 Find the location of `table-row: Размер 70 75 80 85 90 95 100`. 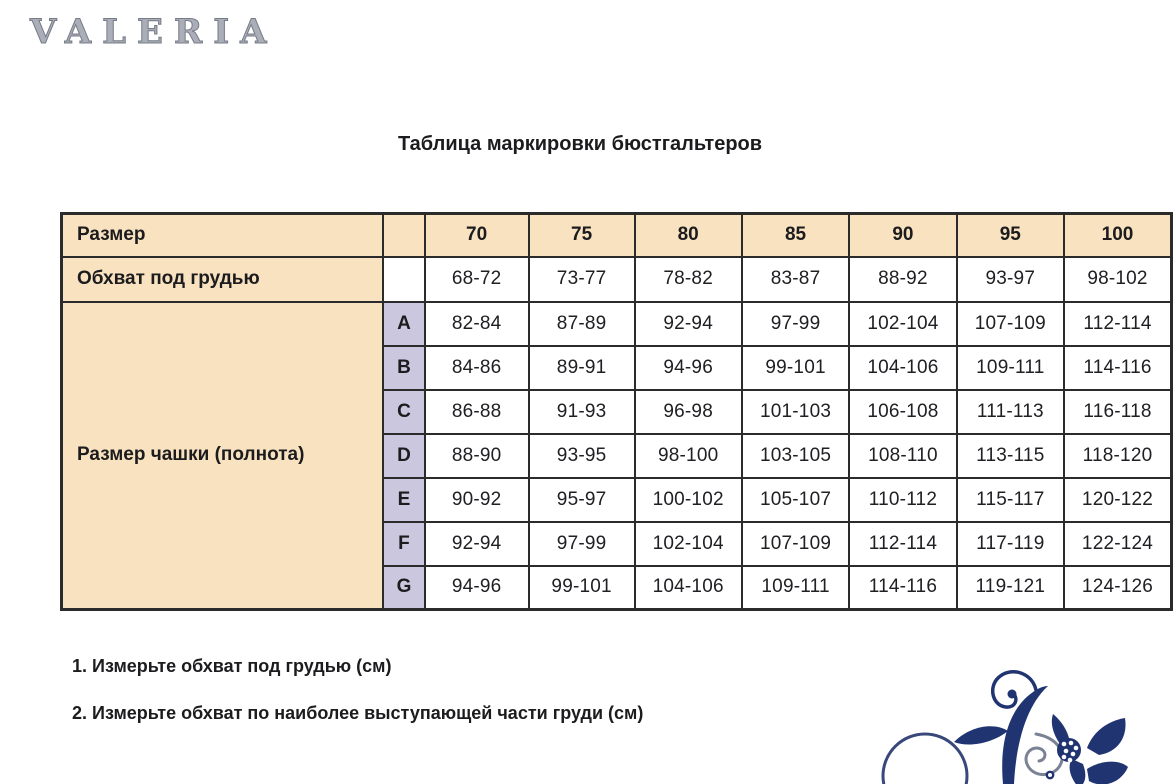

table-row: Размер 70 75 80 85 90 95 100 is located at coordinates (616, 235).